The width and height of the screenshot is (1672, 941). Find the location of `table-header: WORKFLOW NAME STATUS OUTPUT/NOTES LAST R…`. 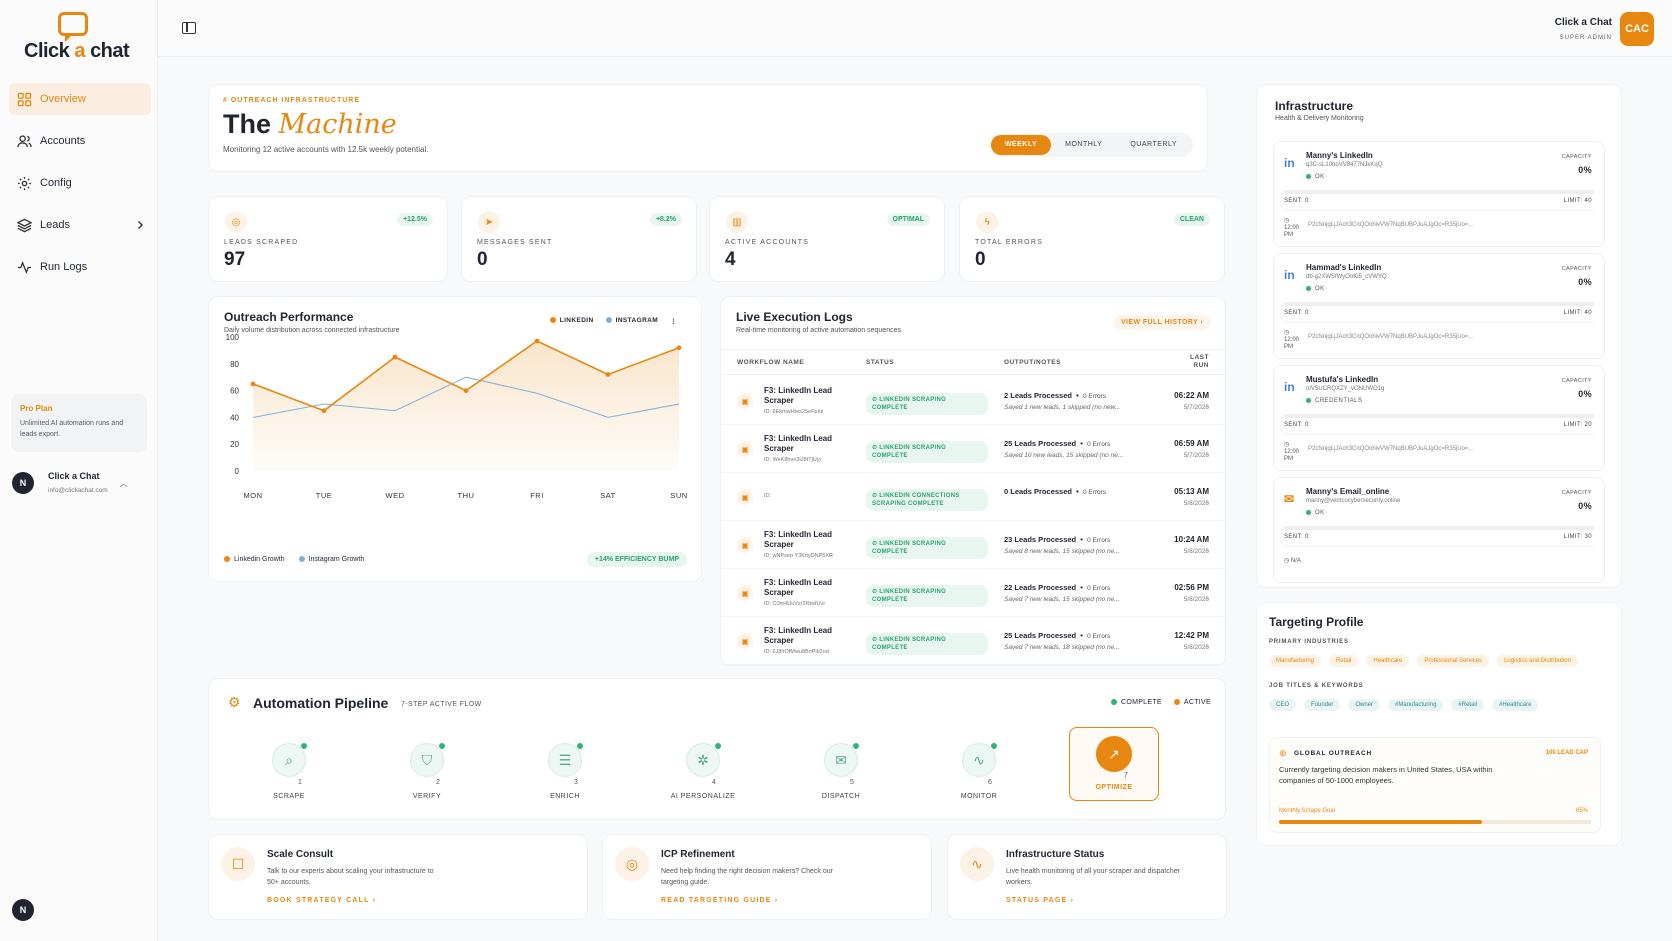

table-header: WORKFLOW NAME STATUS OUTPUT/NOTES LAST R… is located at coordinates (973, 362).